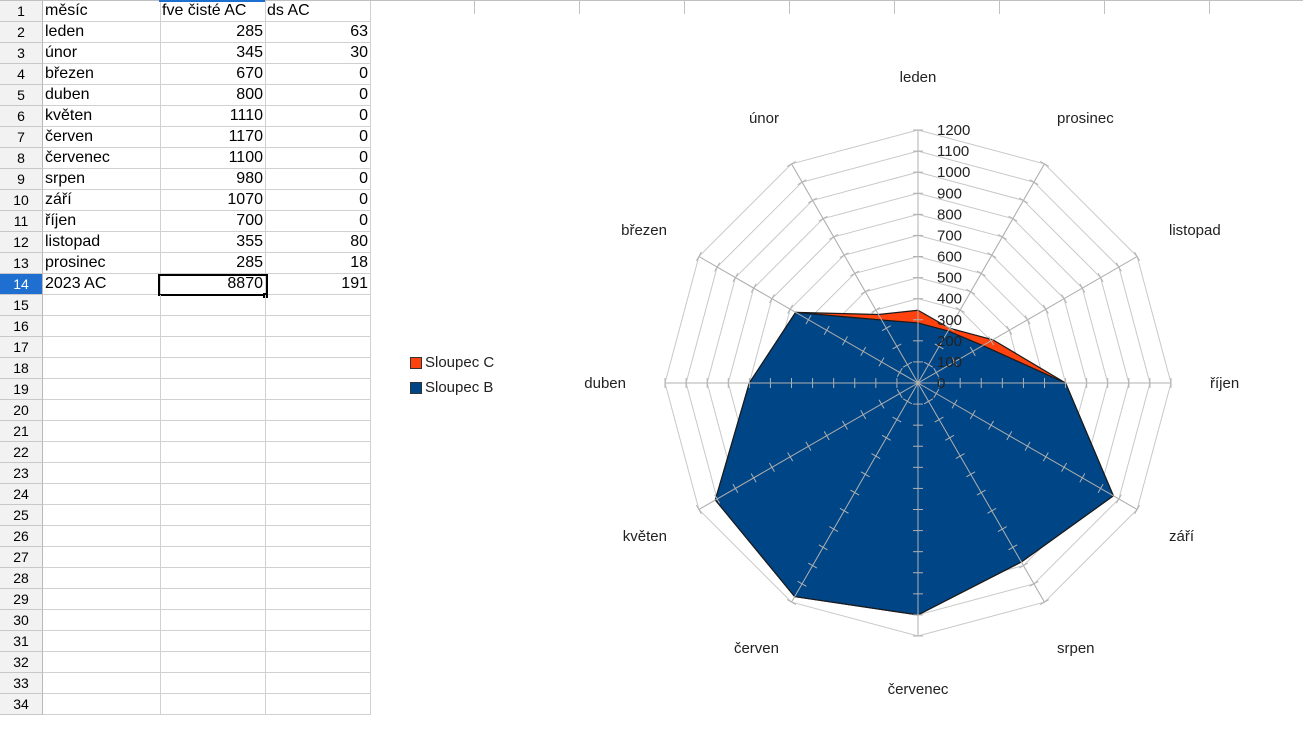 This screenshot has height=731, width=1303. Describe the element at coordinates (213, 179) in the screenshot. I see `cell-fve: 980` at that location.